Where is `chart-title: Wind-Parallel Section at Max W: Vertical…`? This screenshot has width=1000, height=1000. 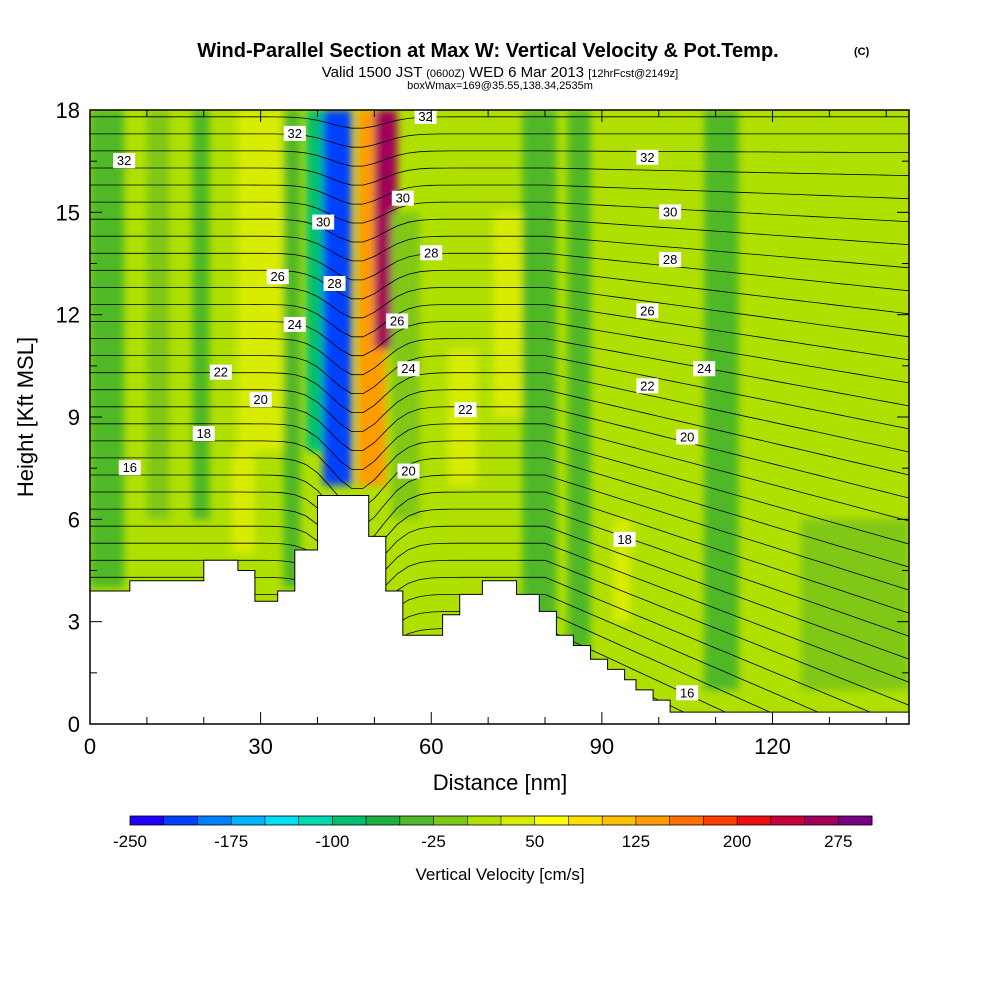
chart-title: Wind-Parallel Section at Max W: Vertical… is located at coordinates (487, 51).